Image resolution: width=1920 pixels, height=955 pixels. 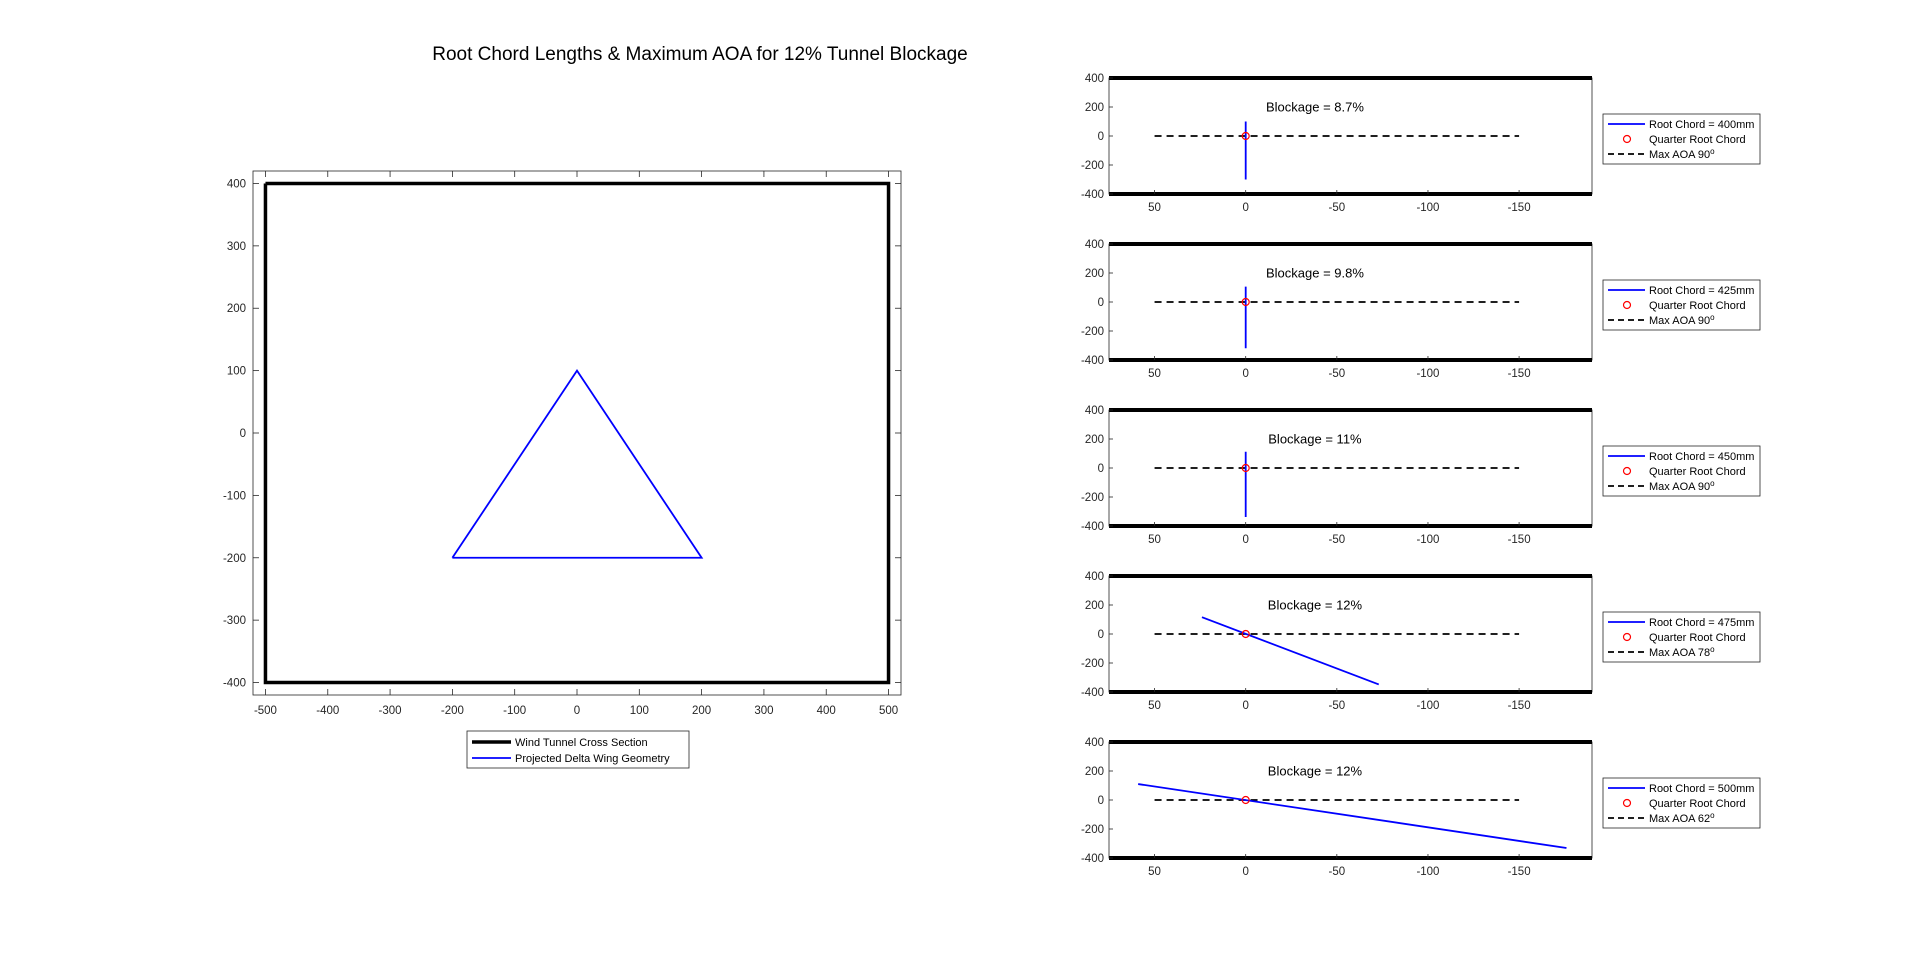 I want to click on x-tick-label: -400, so click(x=327, y=711).